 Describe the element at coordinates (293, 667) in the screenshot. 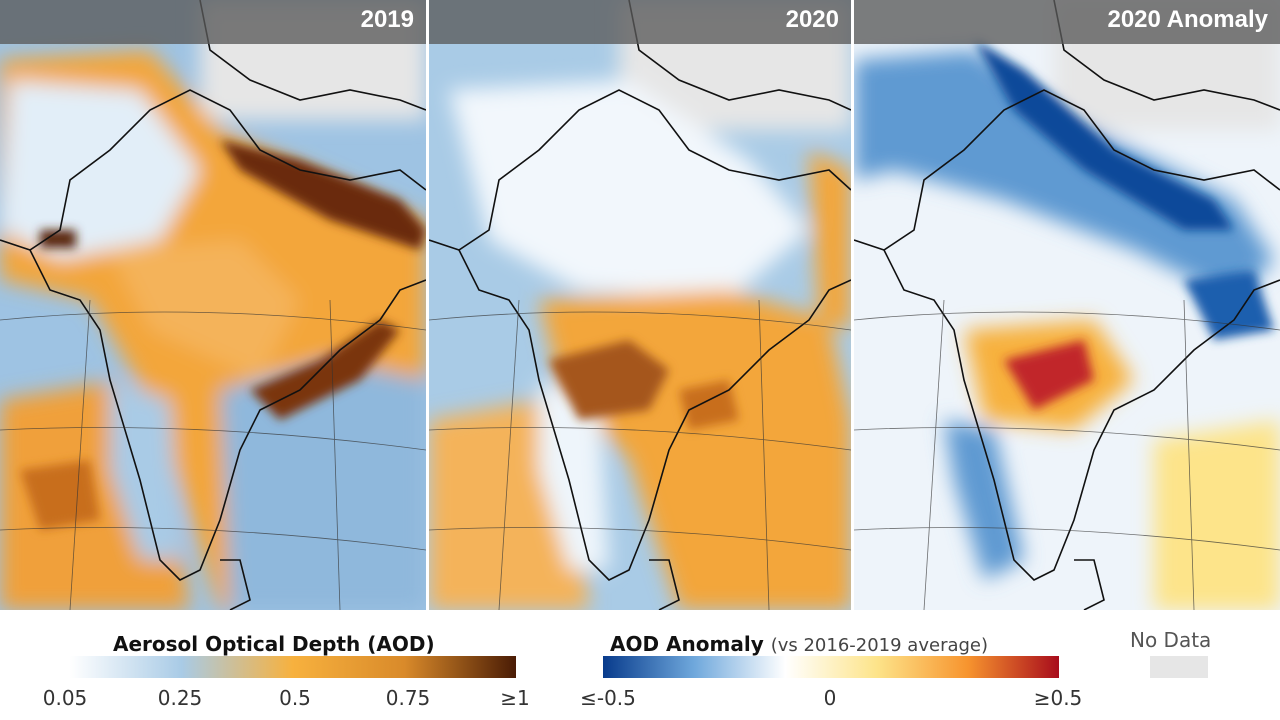

I see `aod-colorbar` at that location.